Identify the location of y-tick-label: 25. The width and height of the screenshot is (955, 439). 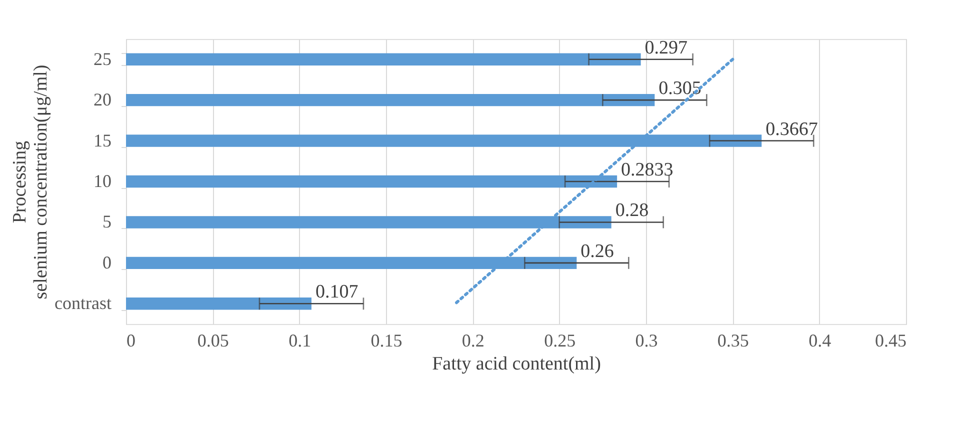
(103, 58).